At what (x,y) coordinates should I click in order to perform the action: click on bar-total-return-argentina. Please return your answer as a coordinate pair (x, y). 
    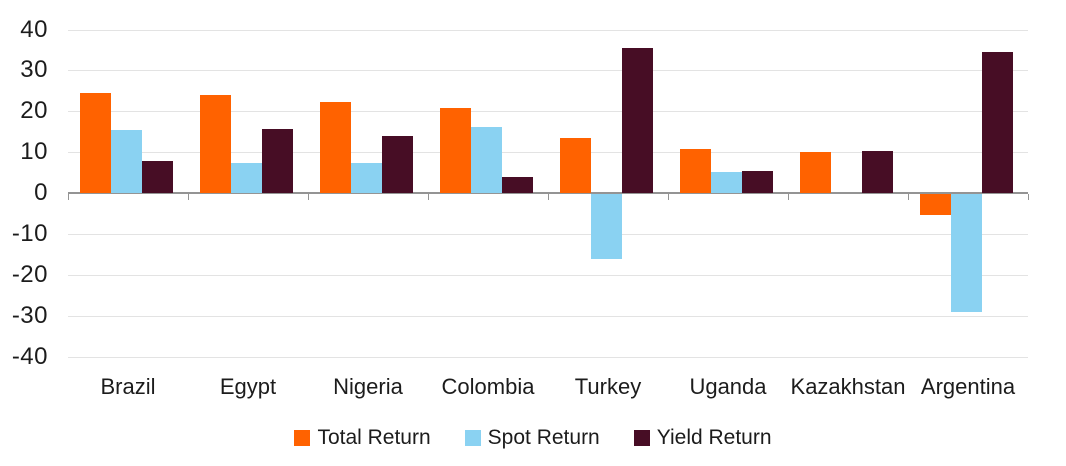
    Looking at the image, I should click on (935, 205).